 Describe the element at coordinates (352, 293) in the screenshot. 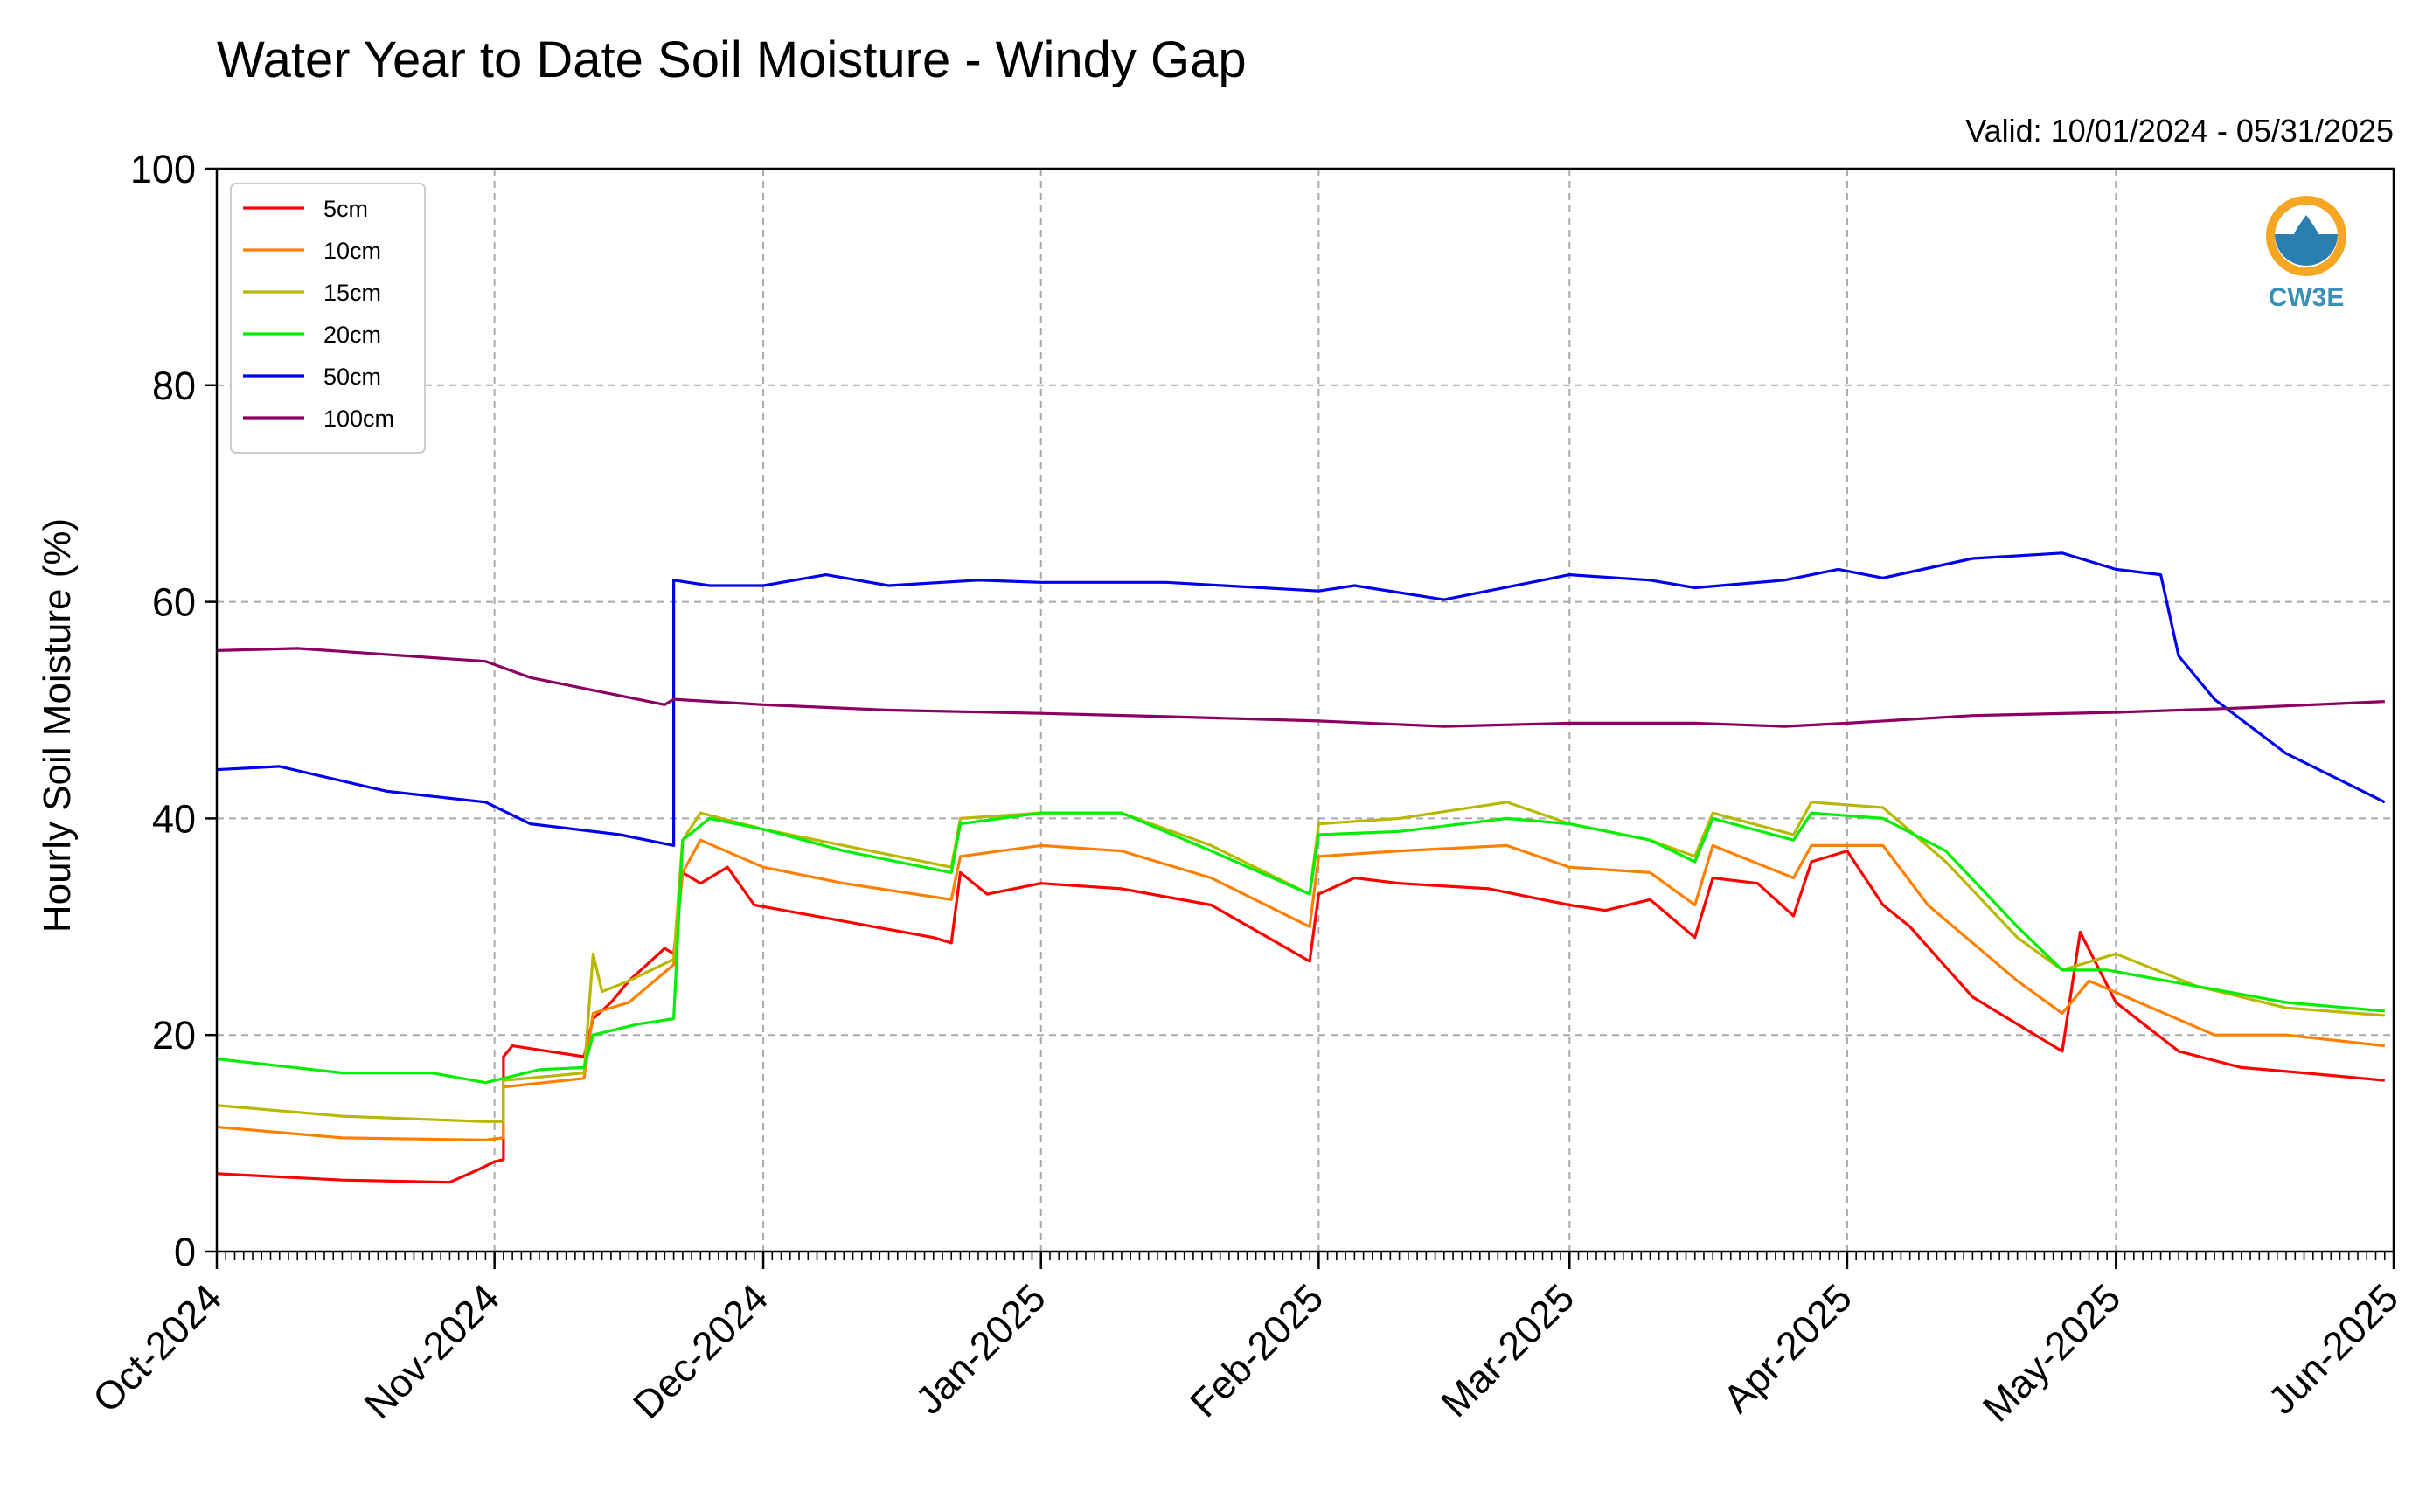

I see `legend-label-15cm: 15cm` at that location.